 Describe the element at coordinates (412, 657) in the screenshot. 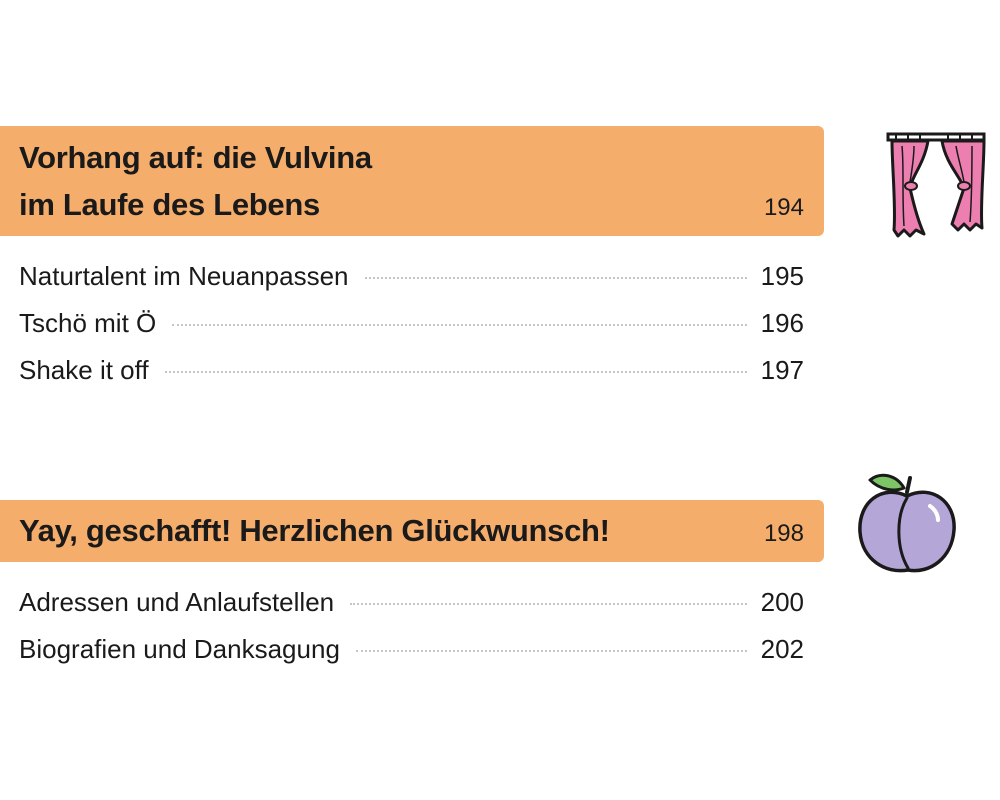

I see `toc-entry: Biografien und Danksagung 202` at that location.